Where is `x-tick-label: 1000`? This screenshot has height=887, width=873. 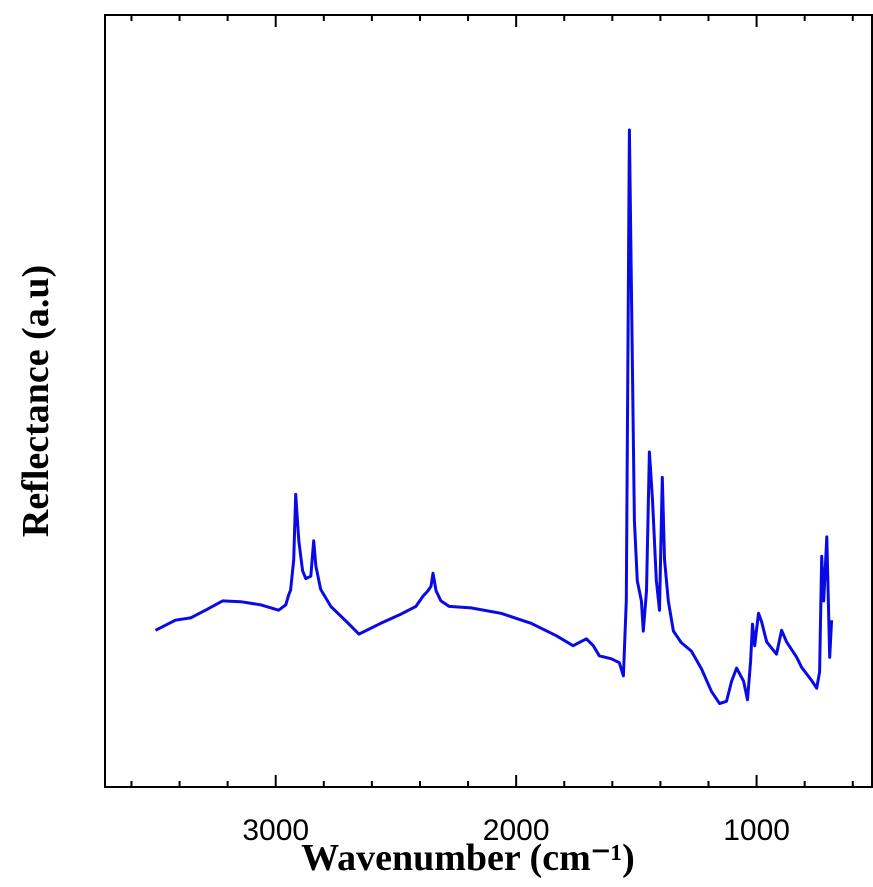
x-tick-label: 1000 is located at coordinates (756, 830).